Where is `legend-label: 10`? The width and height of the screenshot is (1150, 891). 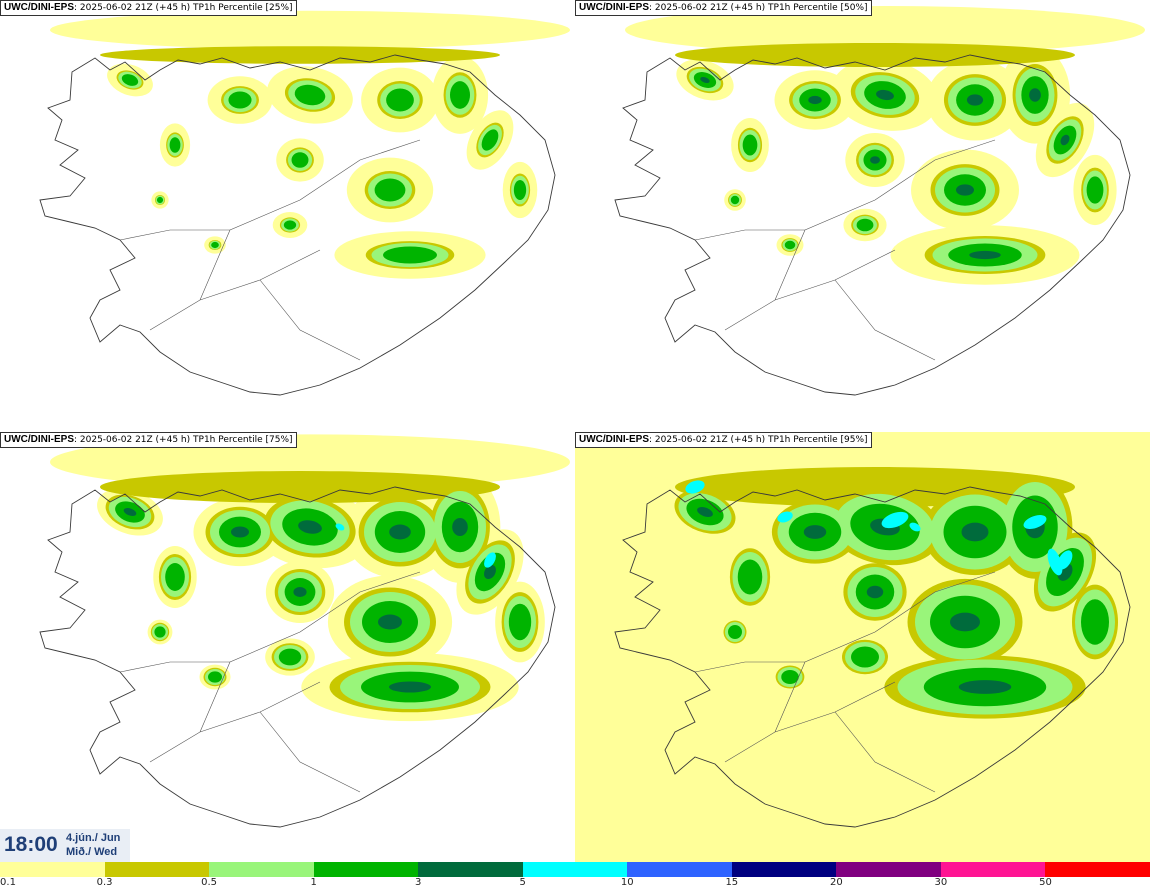 legend-label: 10 is located at coordinates (627, 882).